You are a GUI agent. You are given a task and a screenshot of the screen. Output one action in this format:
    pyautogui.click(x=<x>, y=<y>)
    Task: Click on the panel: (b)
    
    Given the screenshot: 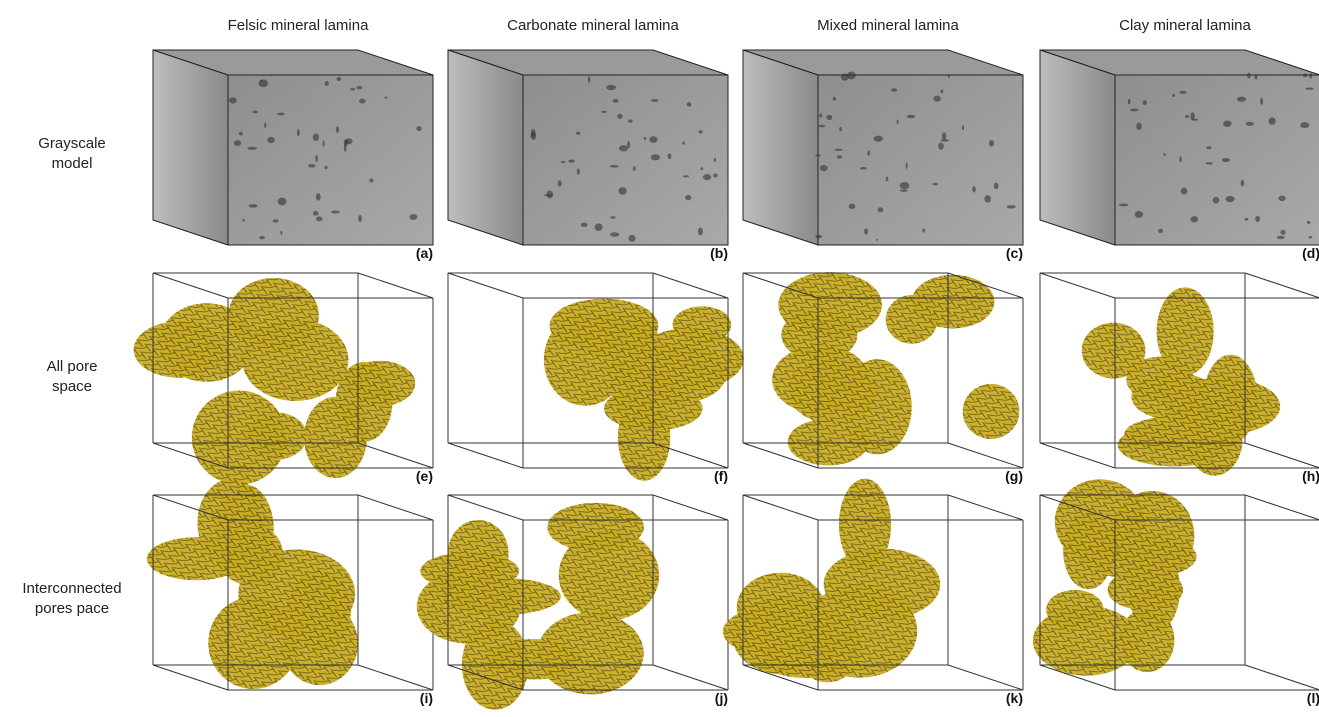 What is the action you would take?
    pyautogui.click(x=588, y=155)
    